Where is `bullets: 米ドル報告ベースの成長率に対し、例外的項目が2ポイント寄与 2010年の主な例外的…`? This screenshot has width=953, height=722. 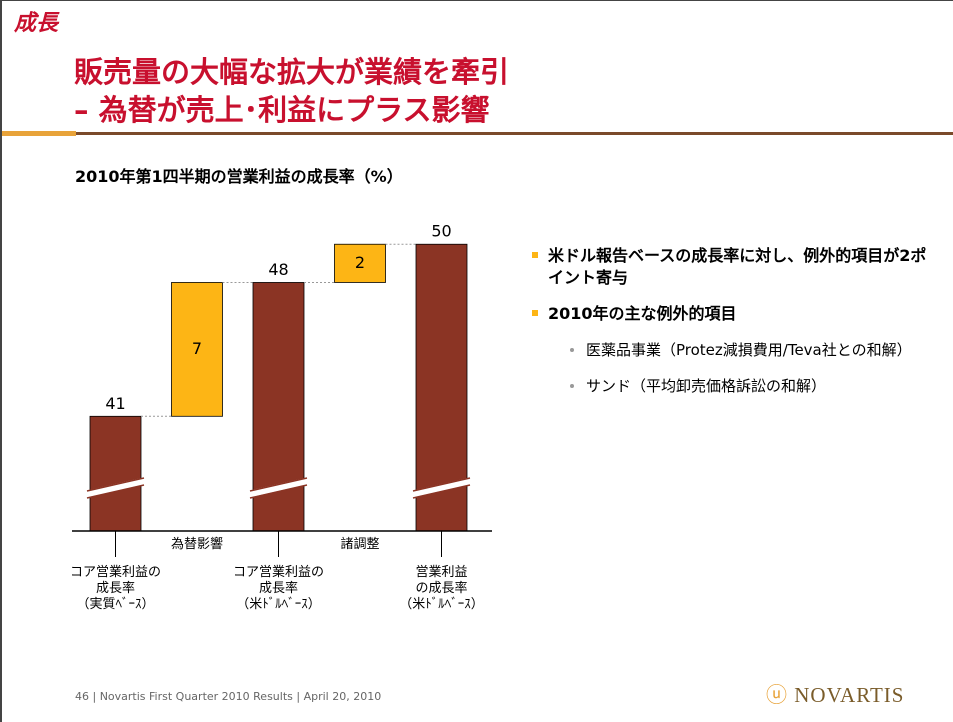
bullets: 米ドル報告ベースの成長率に対し、例外的項目が2ポイント寄与 2010年の主な例外的… is located at coordinates (730, 328).